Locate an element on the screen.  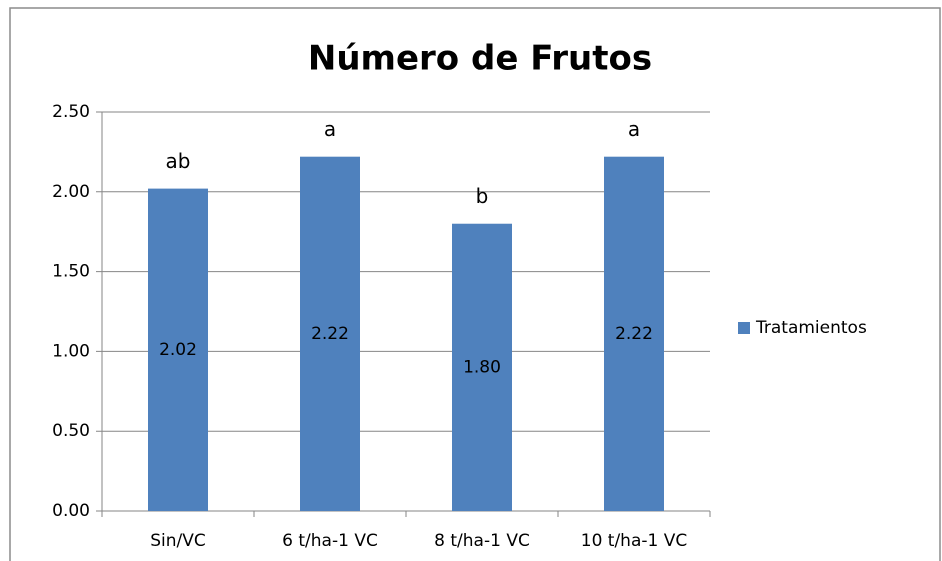
y-tick-label: 1.00 is located at coordinates (71, 351).